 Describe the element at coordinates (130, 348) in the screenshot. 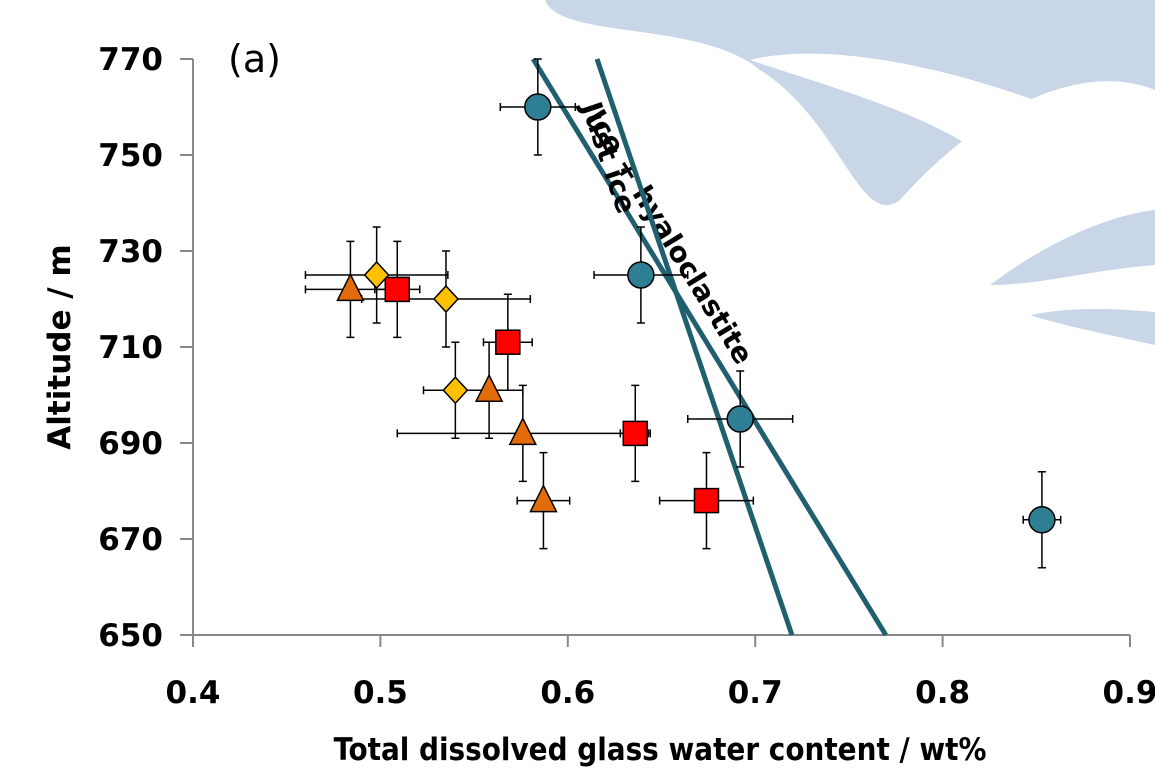

I see `y-tick-label: 710` at that location.